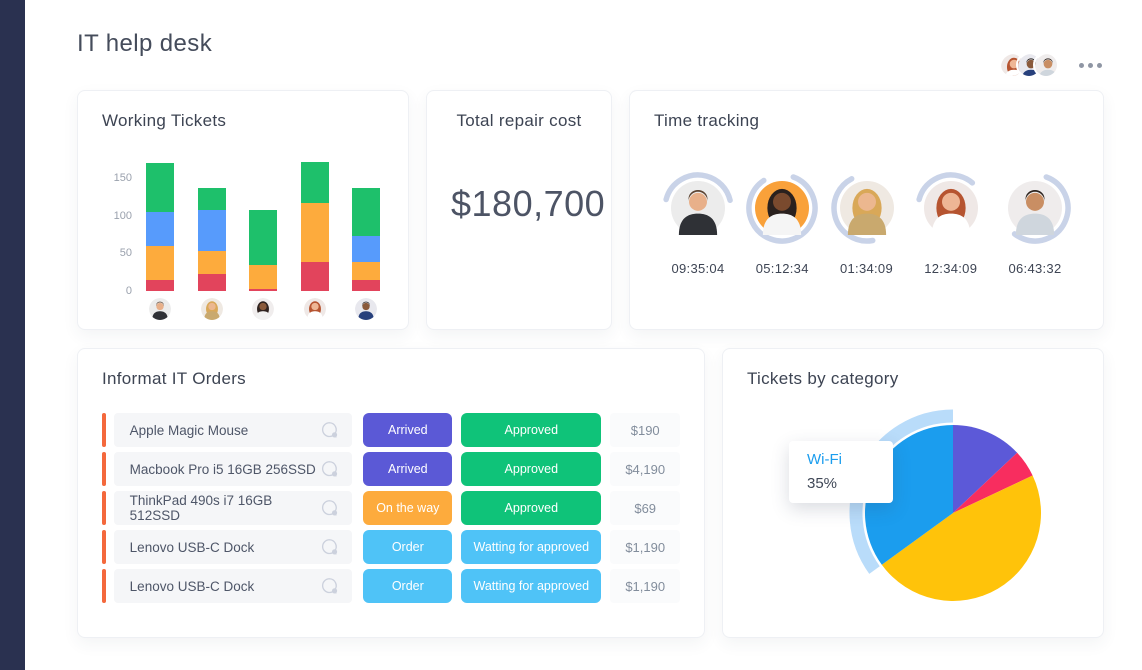 The image size is (1142, 670). I want to click on order-item-name: Apple Magic Mouse, so click(189, 430).